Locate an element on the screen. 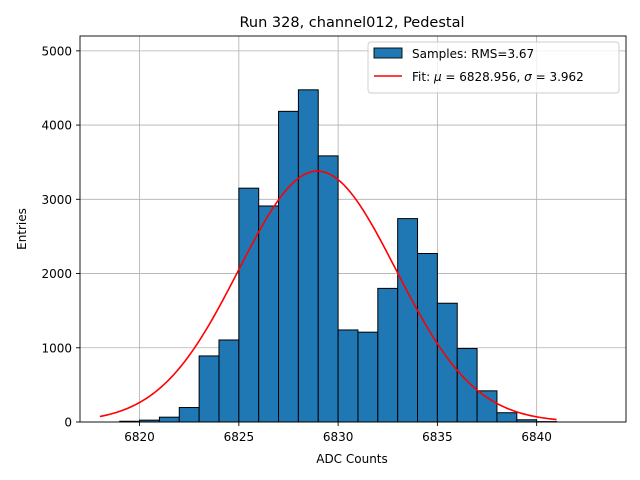 The image size is (640, 480). y-tick-label: 3000 is located at coordinates (56, 200).